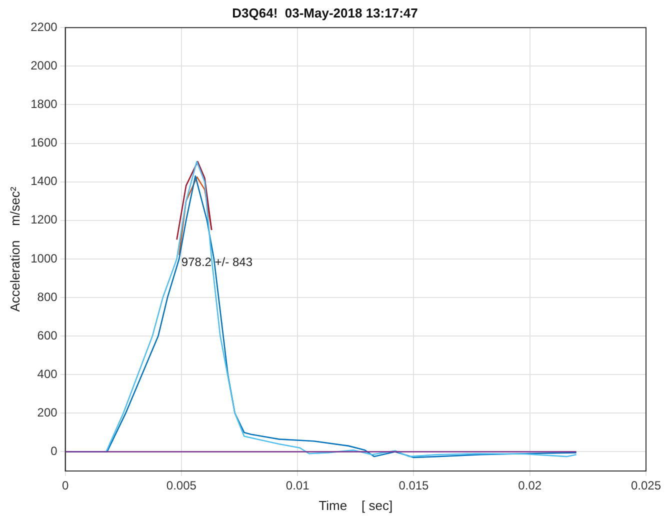 The image size is (670, 522). What do you see at coordinates (325, 12) in the screenshot?
I see `chart-title: D3Q64! 03-May-2018 13:17:47` at bounding box center [325, 12].